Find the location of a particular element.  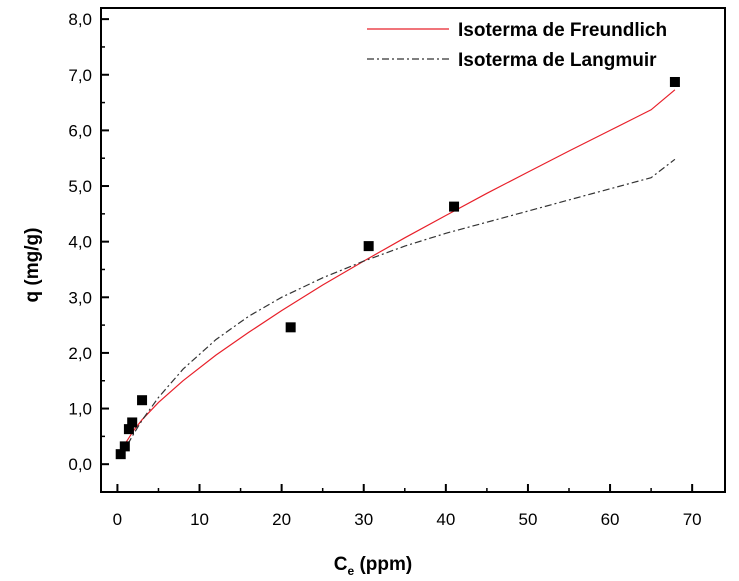

y-tick-label: 5,0 is located at coordinates (80, 186).